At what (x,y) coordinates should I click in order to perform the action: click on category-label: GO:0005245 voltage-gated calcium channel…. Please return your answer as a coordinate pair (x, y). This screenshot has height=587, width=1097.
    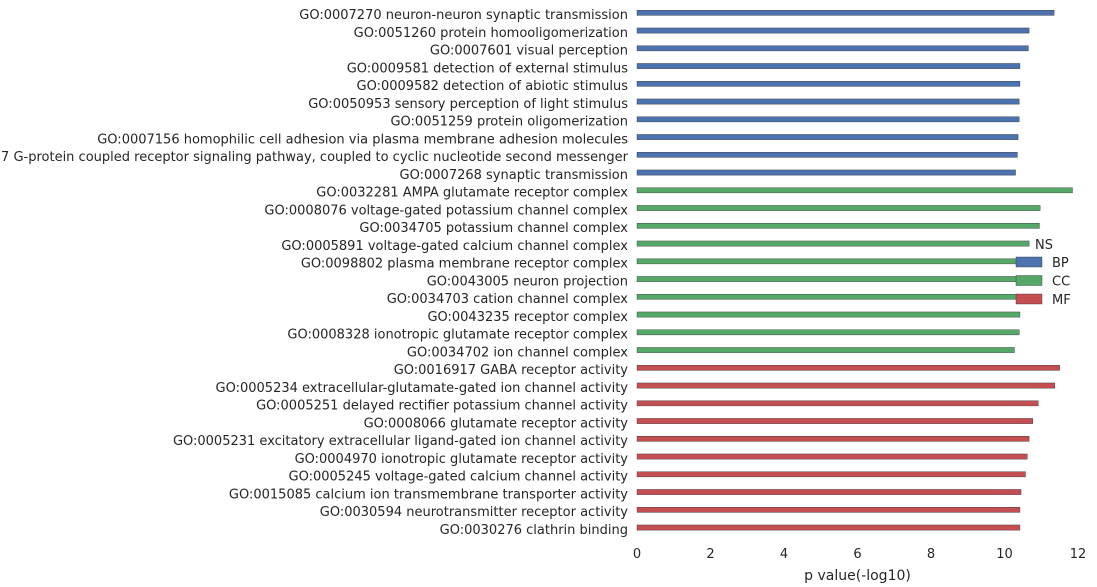
    Looking at the image, I should click on (459, 477).